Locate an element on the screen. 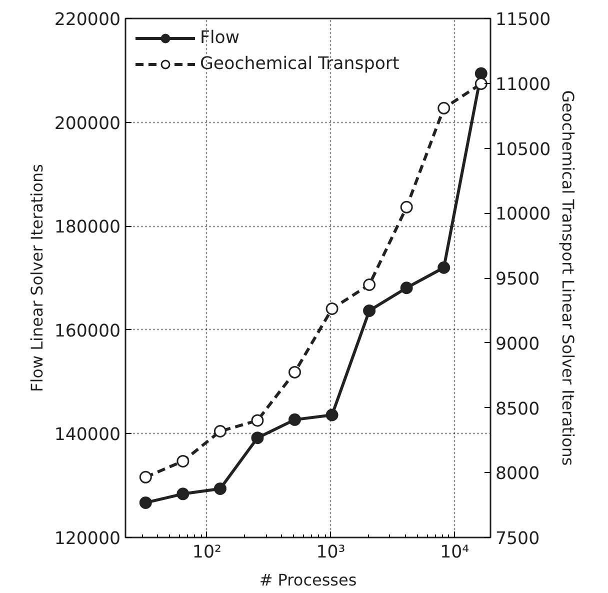 The width and height of the screenshot is (608, 593). y2-tick-label: 11500 is located at coordinates (523, 20).